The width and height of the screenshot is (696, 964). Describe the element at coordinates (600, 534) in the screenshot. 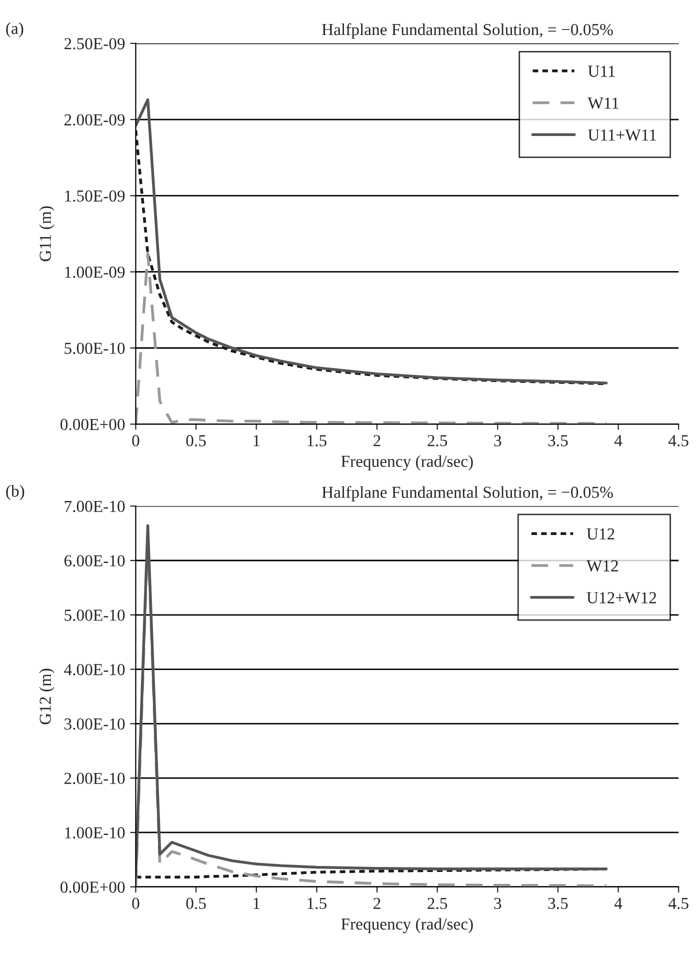

I see `legend-label: U12` at that location.